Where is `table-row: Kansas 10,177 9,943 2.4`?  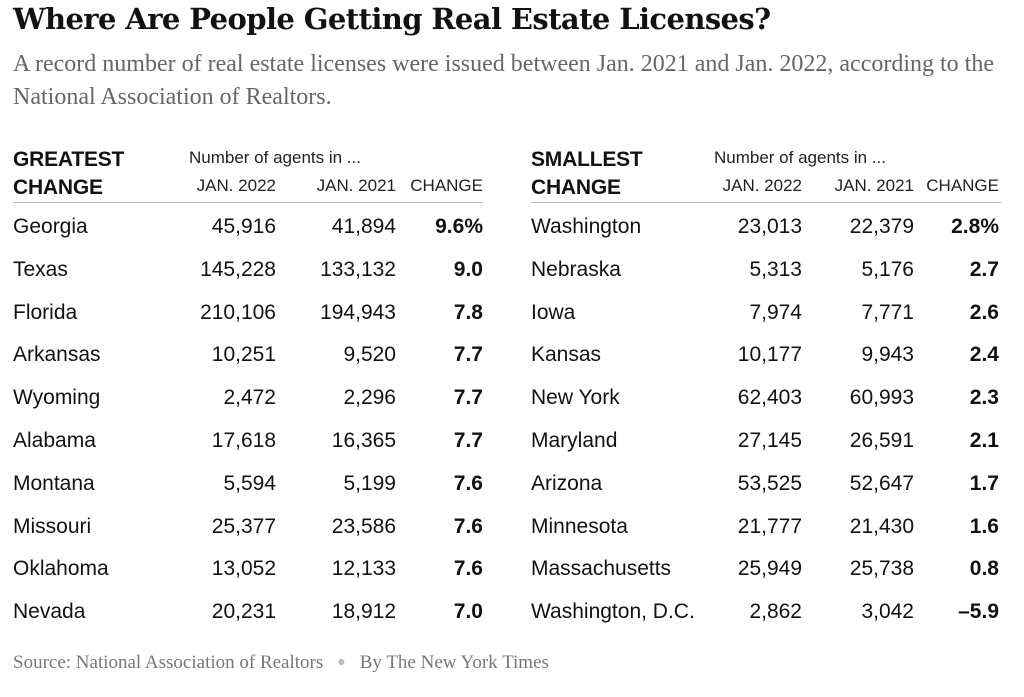
table-row: Kansas 10,177 9,943 2.4 is located at coordinates (766, 352).